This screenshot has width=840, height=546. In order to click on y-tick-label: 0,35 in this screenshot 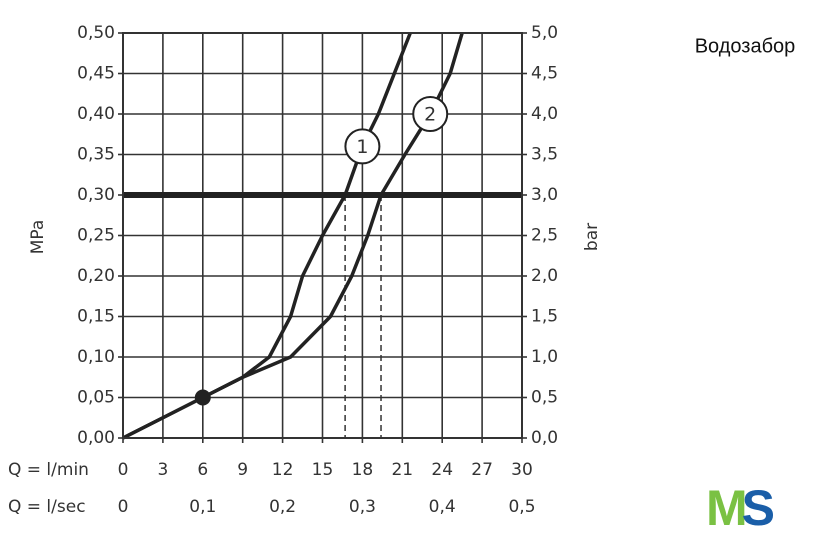, I will do `click(96, 155)`.